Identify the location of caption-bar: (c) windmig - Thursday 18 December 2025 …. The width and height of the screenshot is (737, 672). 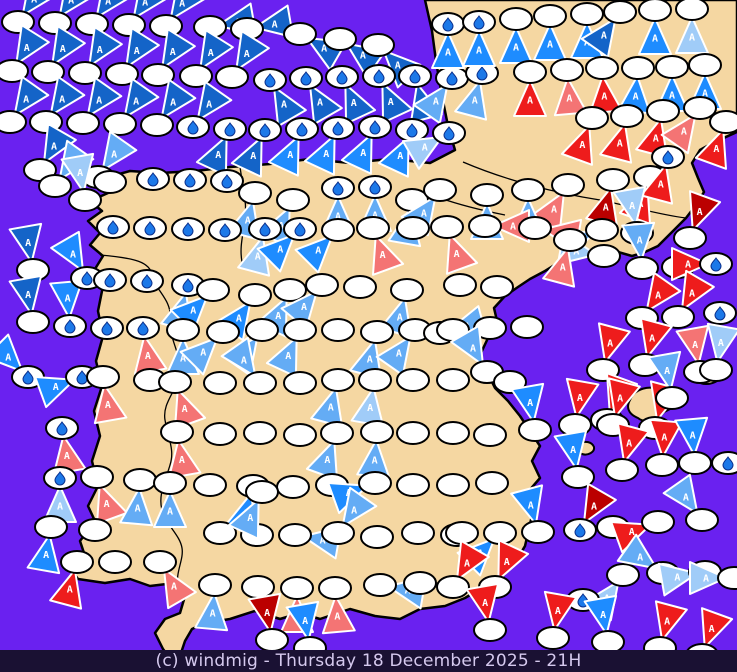
(368, 661).